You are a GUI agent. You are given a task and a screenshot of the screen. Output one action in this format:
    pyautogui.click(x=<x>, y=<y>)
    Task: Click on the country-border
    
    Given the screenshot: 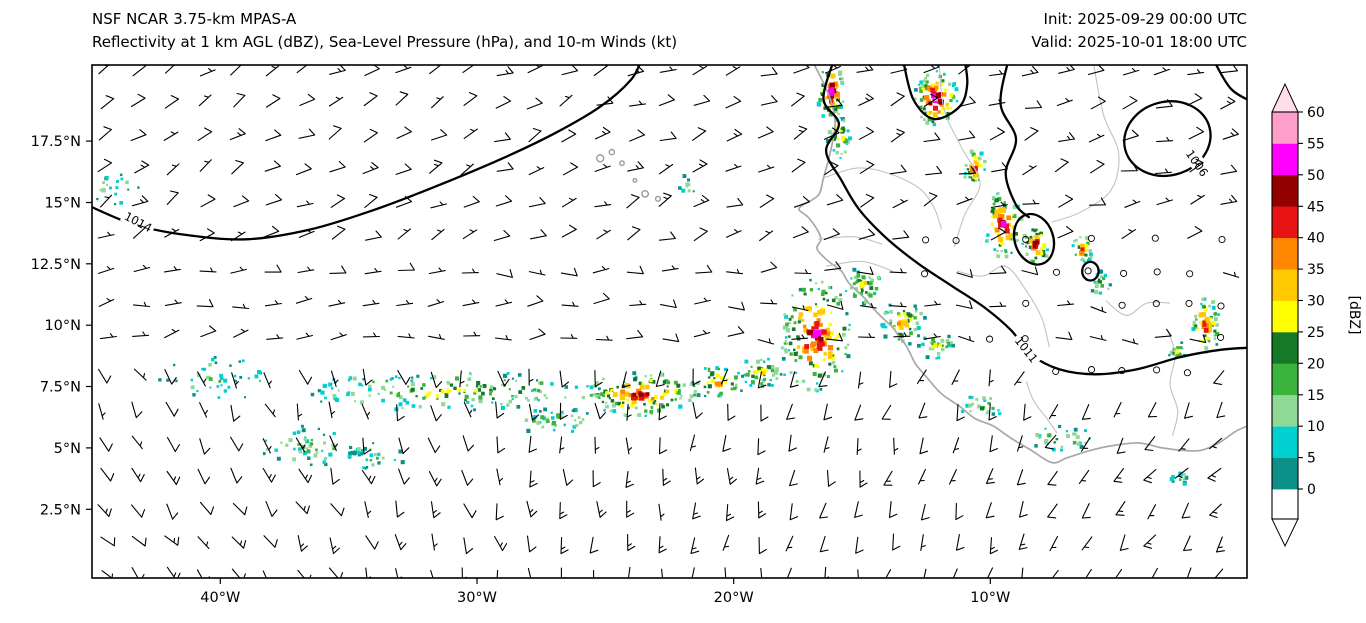 What is the action you would take?
    pyautogui.click(x=1172, y=382)
    